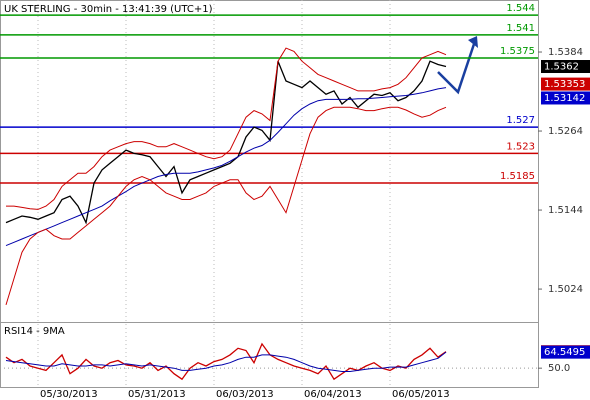 Image resolution: width=590 pixels, height=400 pixels. Describe the element at coordinates (520, 28) in the screenshot. I see `level-label: 1.541` at that location.